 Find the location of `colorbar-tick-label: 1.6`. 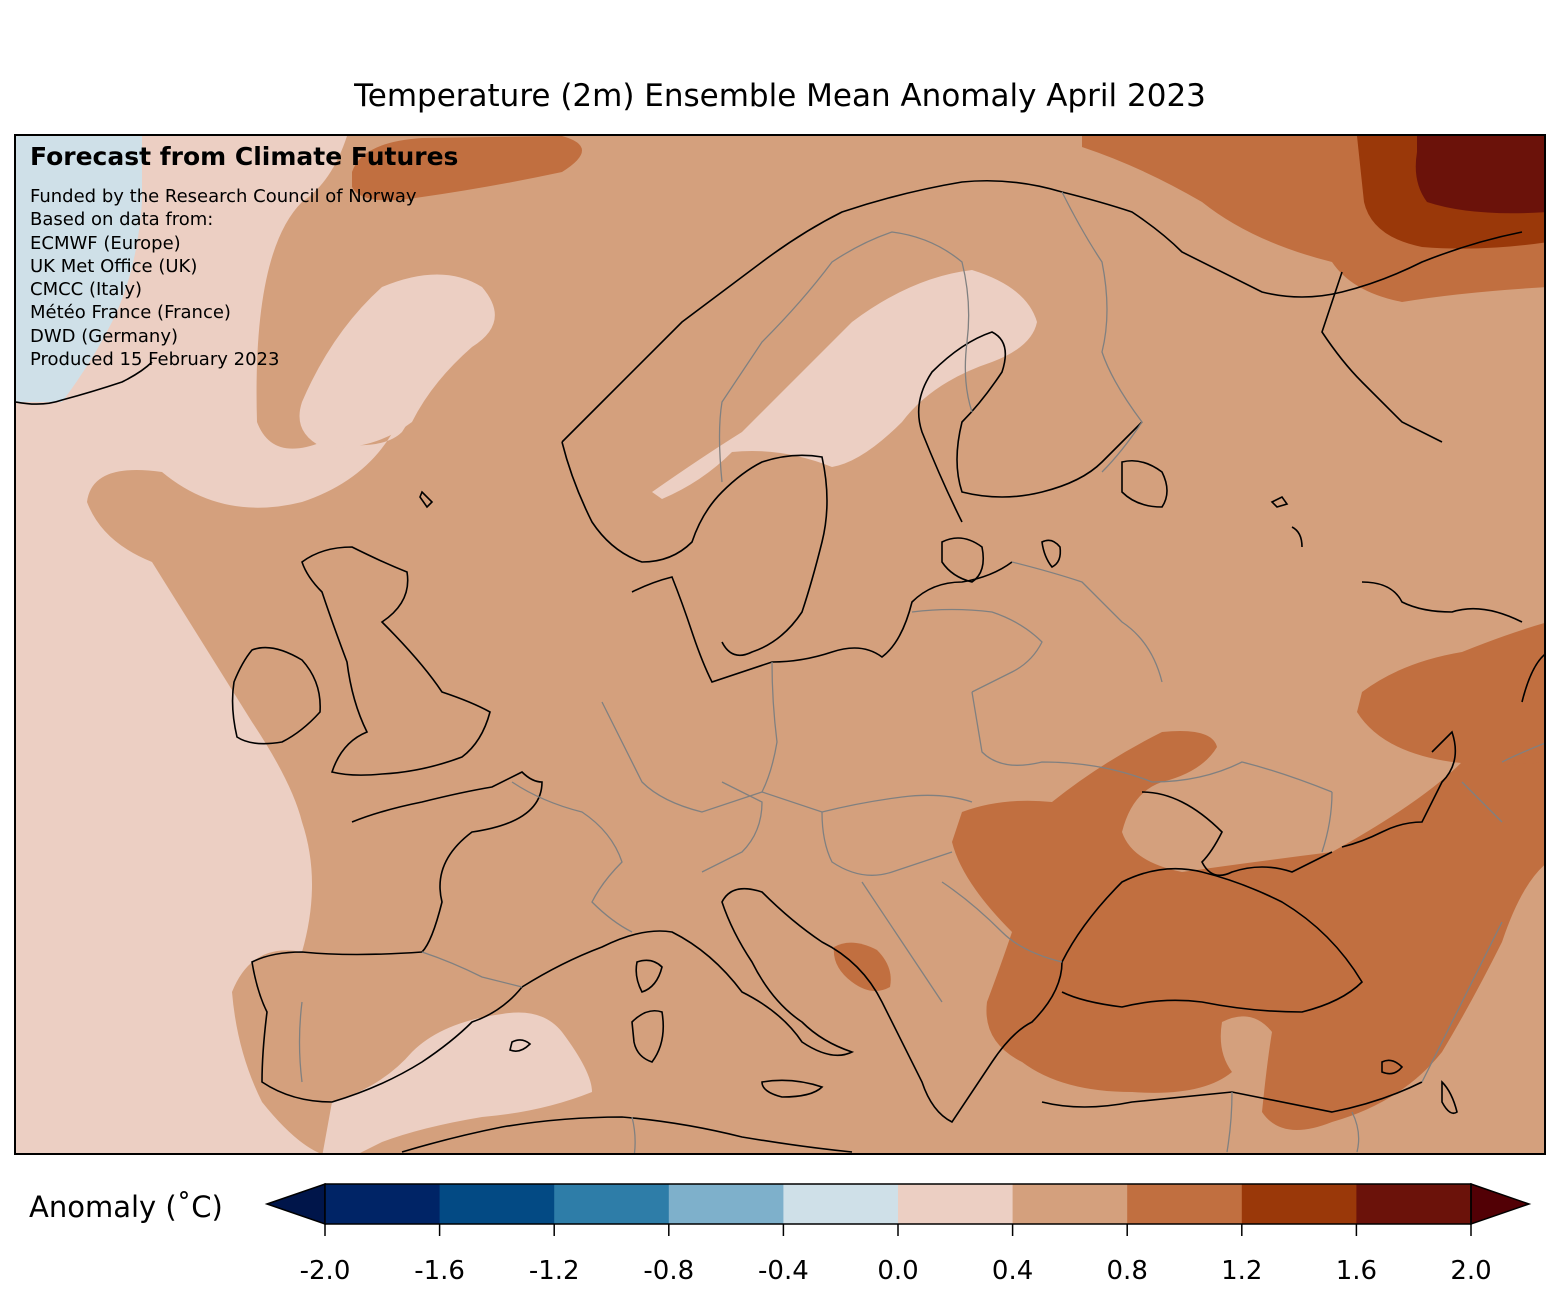

colorbar-tick-label: 1.6 is located at coordinates (1356, 1271).